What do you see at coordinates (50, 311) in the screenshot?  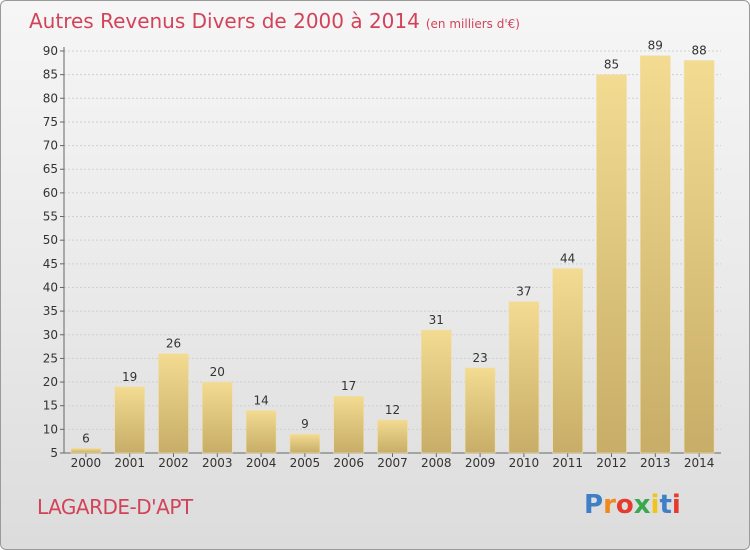 I see `y-tick-label: 35` at bounding box center [50, 311].